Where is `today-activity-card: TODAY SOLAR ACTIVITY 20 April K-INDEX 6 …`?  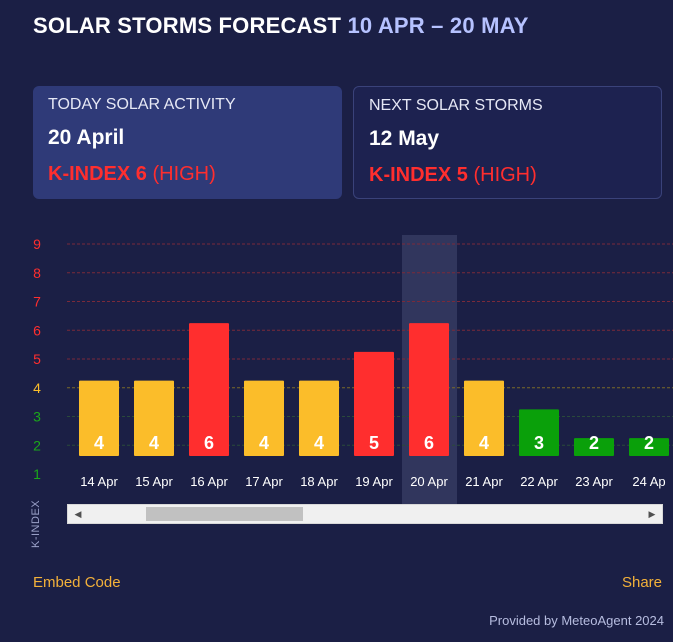
today-activity-card: TODAY SOLAR ACTIVITY 20 April K-INDEX 6 … is located at coordinates (187, 142).